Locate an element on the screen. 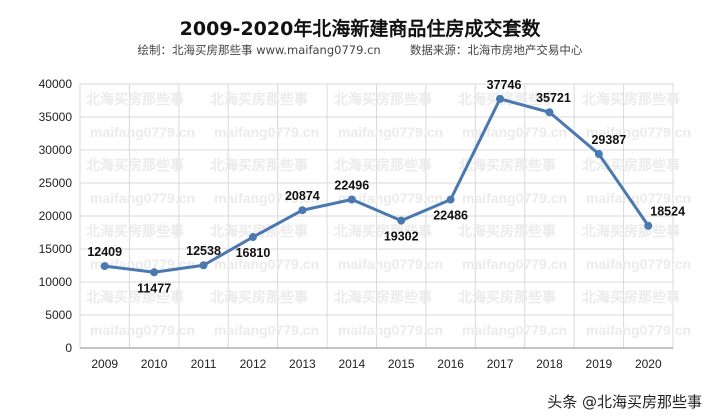  footer-credit: 头条 @北海买房那些事 is located at coordinates (624, 402).